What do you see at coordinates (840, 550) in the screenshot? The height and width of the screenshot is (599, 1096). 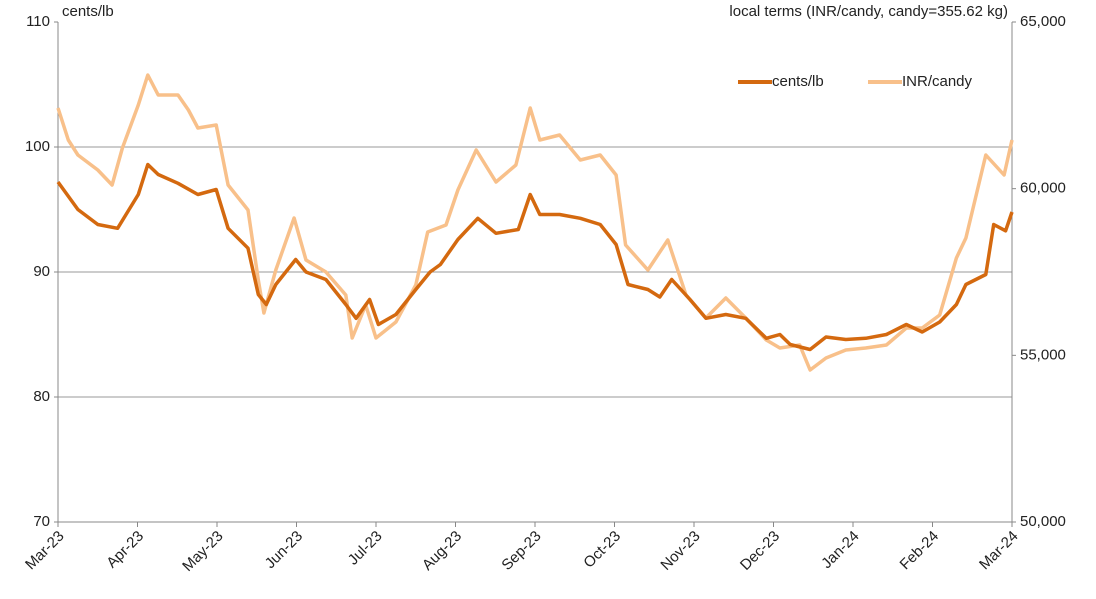 I see `x-tick-label: Jan-24` at bounding box center [840, 550].